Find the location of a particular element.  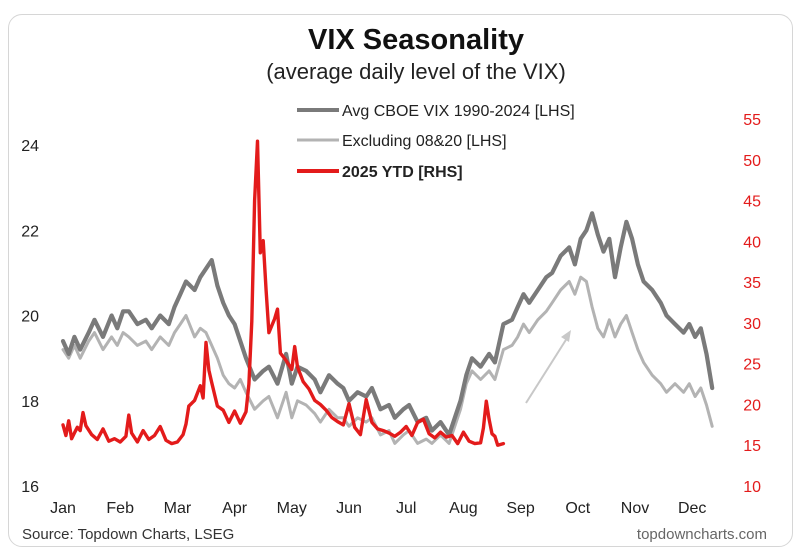

right-tick-label: 25 is located at coordinates (752, 365).